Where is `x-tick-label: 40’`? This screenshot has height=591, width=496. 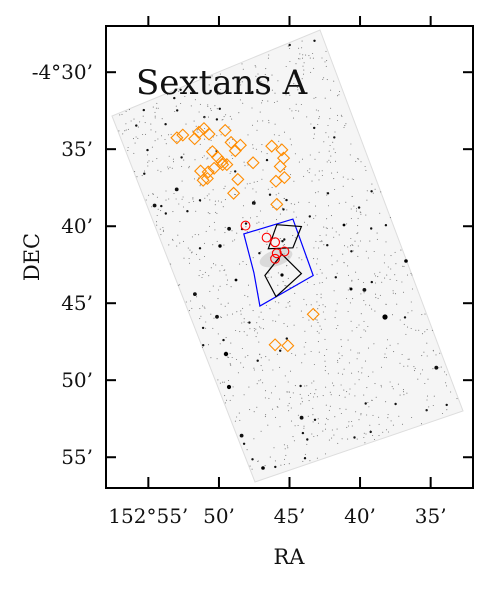 x-tick-label: 40’ is located at coordinates (360, 516).